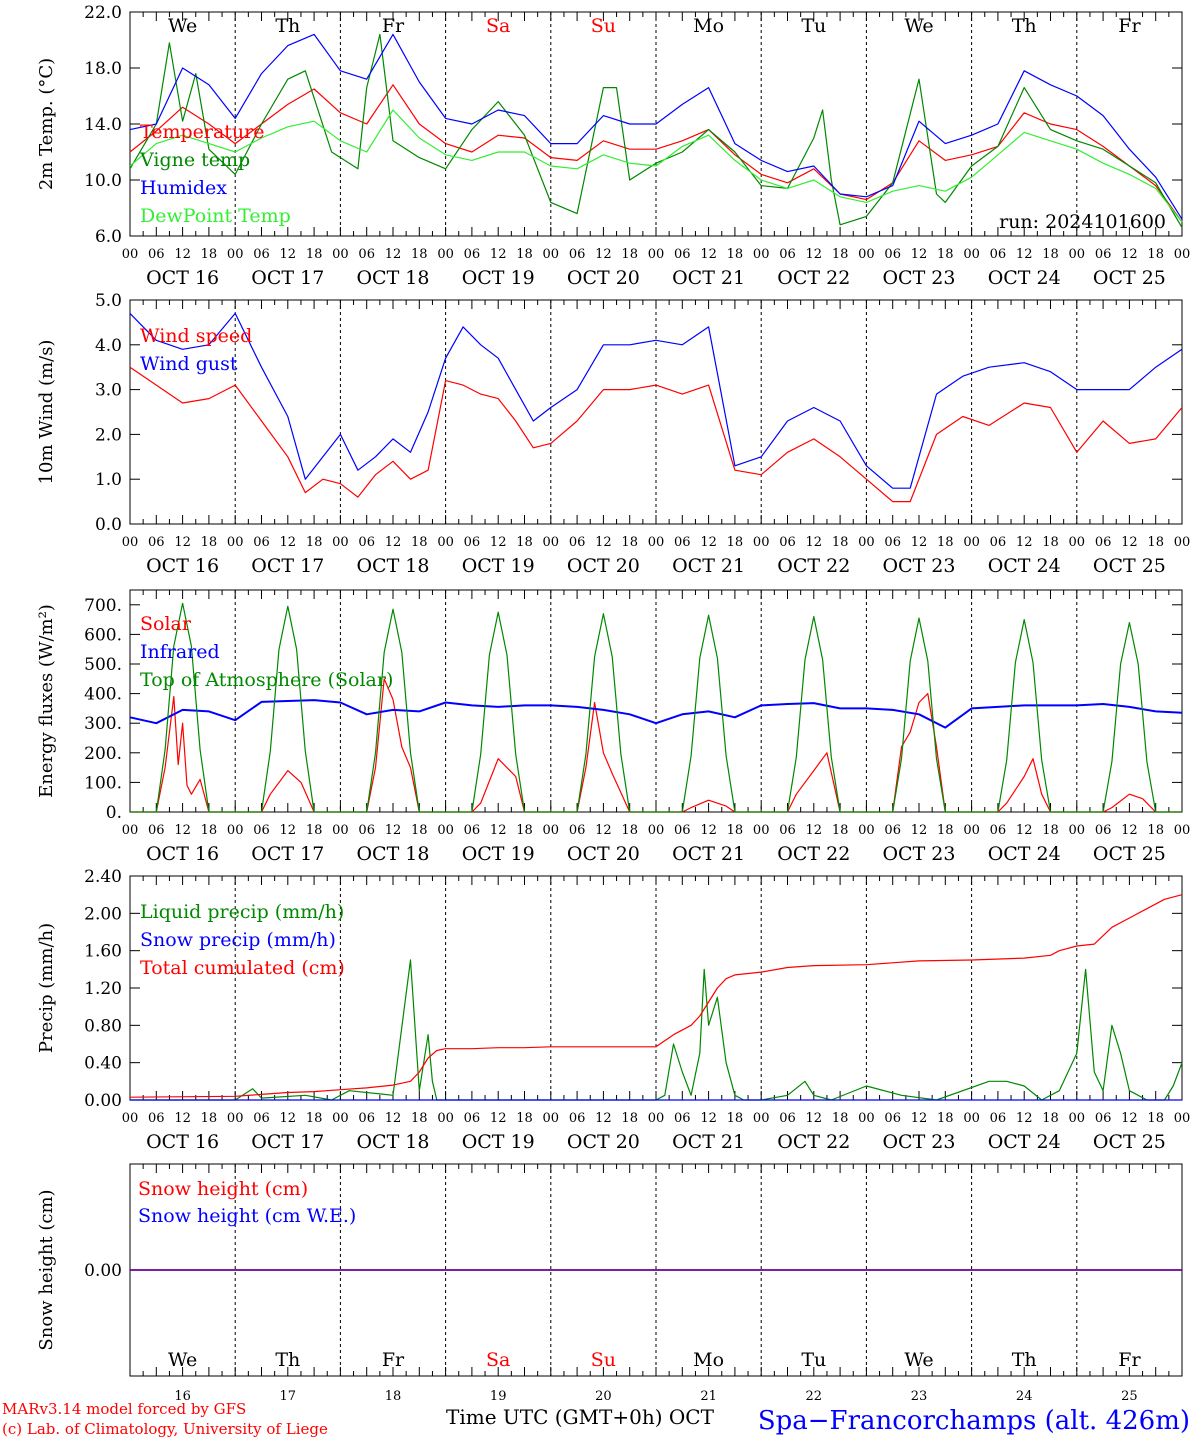  What do you see at coordinates (166, 624) in the screenshot?
I see `legend-entry: Solar` at bounding box center [166, 624].